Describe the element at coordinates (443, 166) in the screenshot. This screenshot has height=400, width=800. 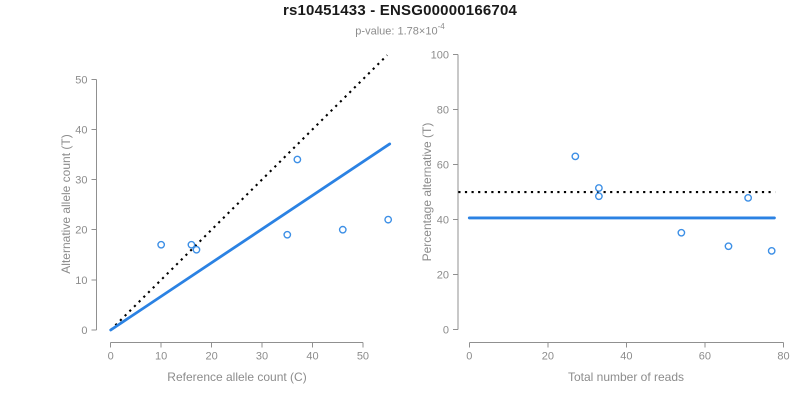
I see `y-tick-label: 60` at that location.